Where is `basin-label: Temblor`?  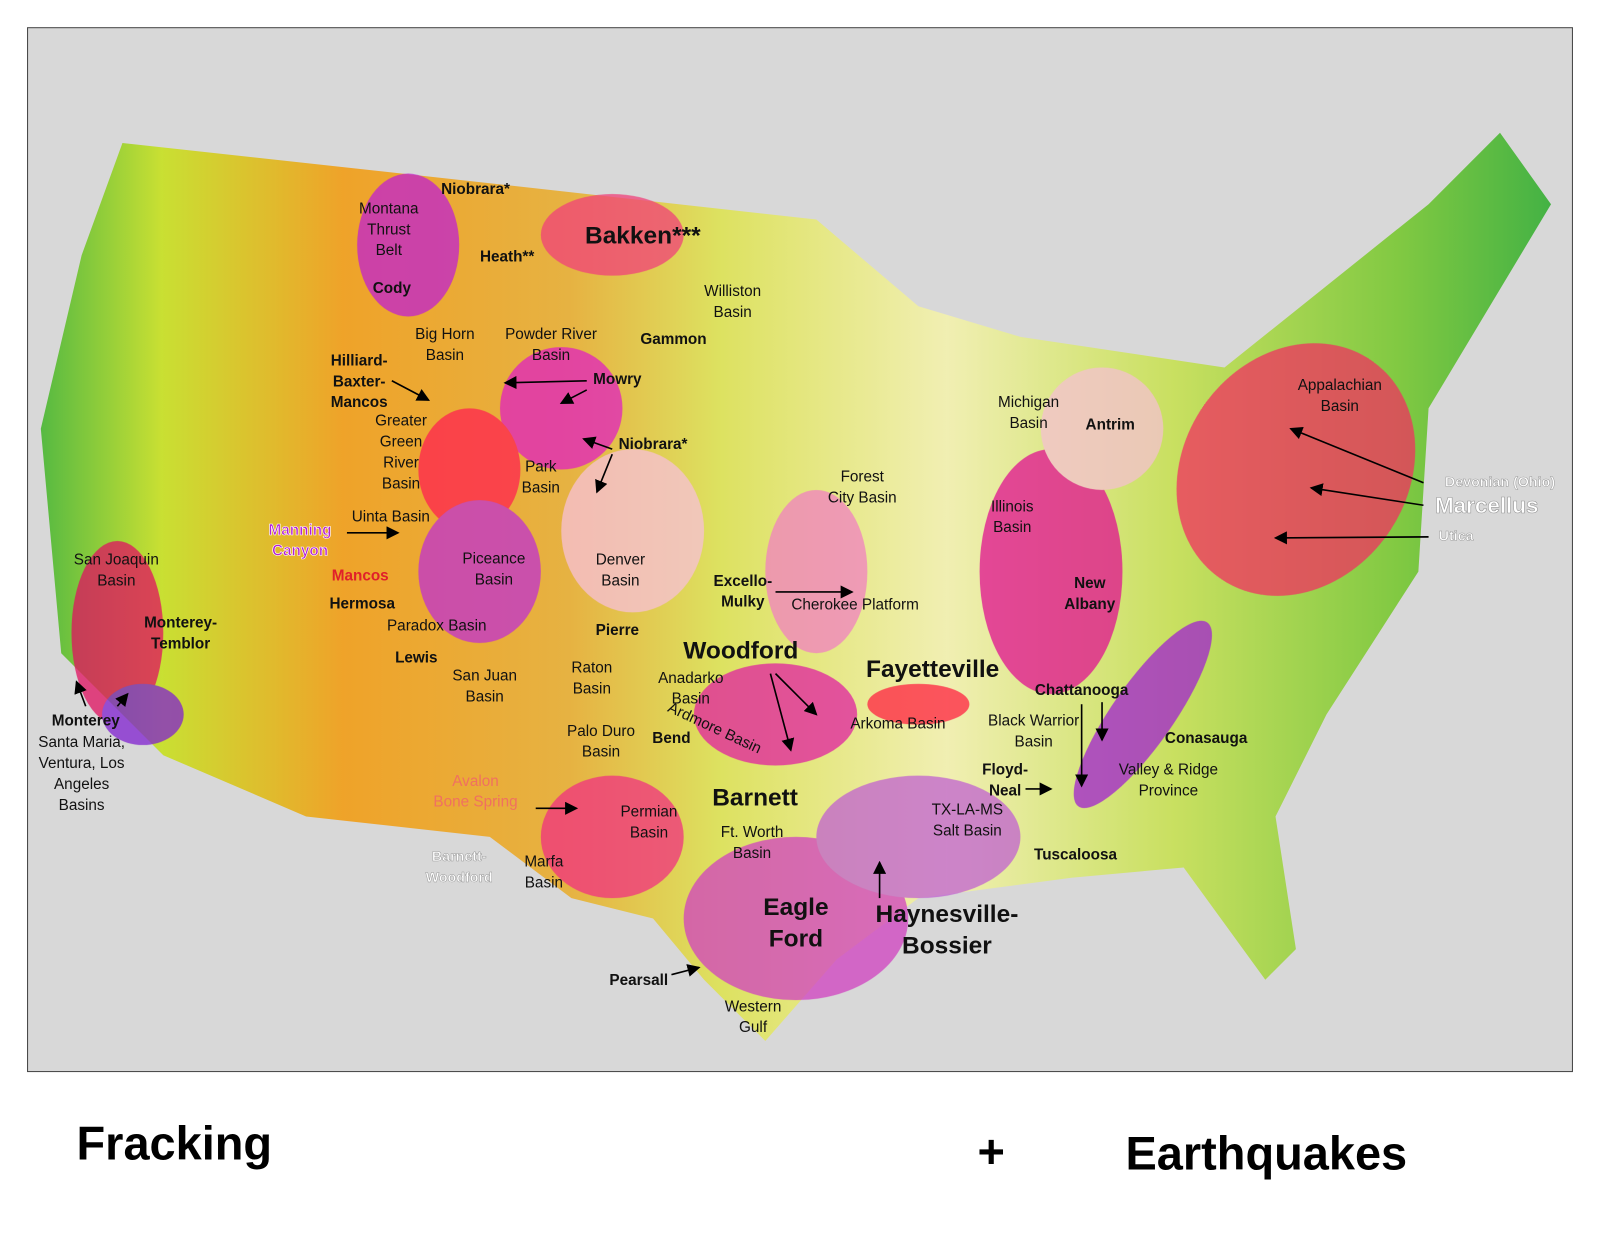
basin-label: Temblor is located at coordinates (180, 644).